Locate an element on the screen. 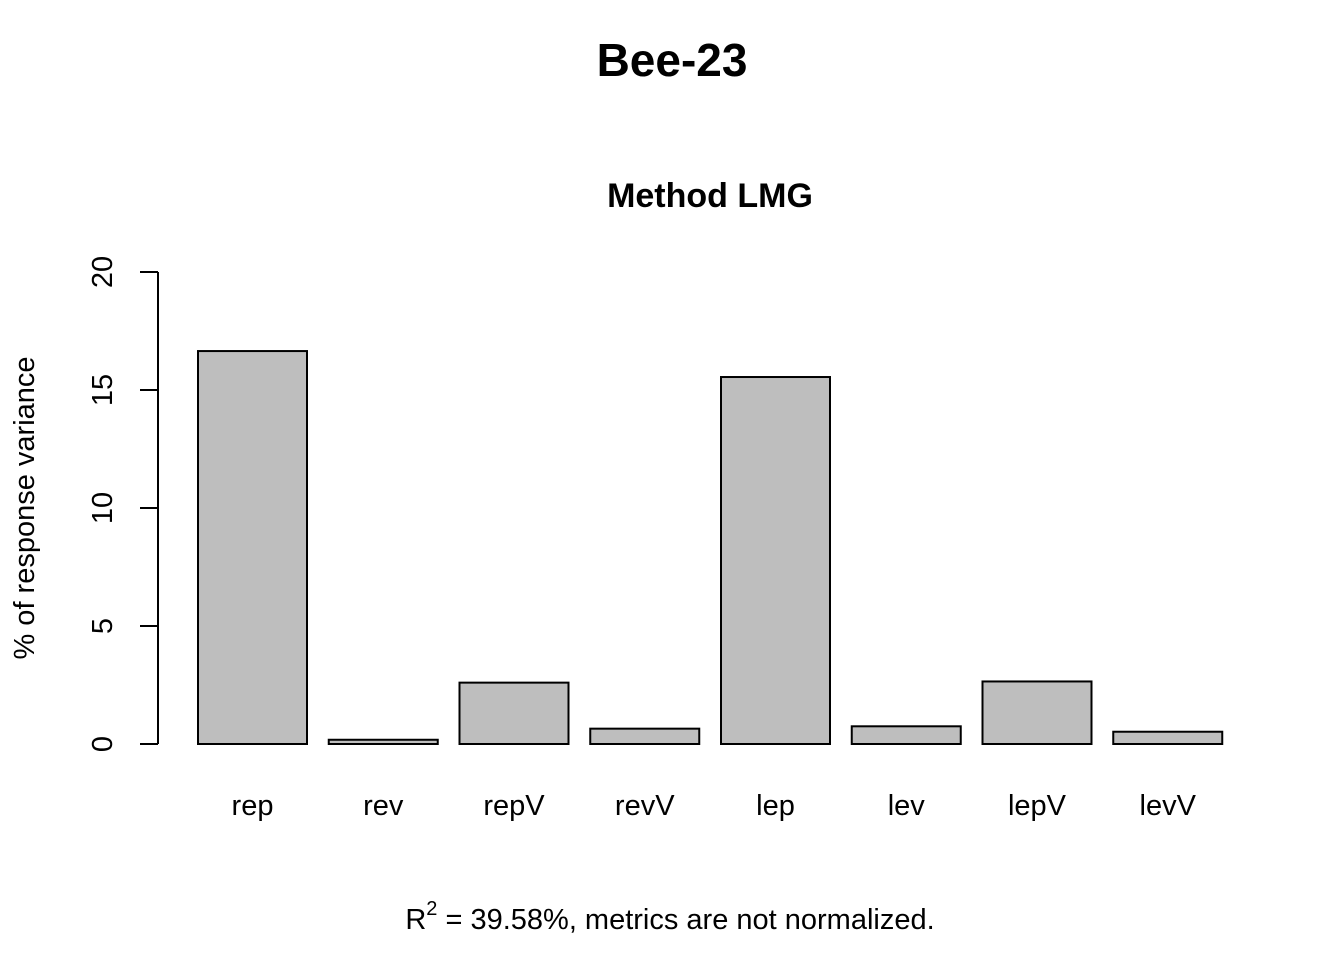 The width and height of the screenshot is (1344, 960). y-tick-label: 15 is located at coordinates (103, 390).